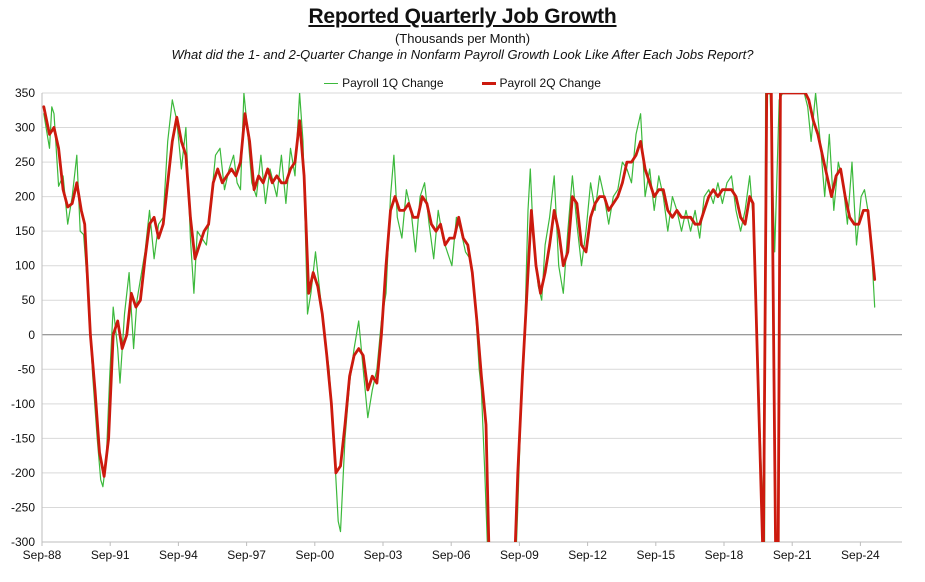  What do you see at coordinates (25, 162) in the screenshot?
I see `y-tick-label: 250` at bounding box center [25, 162].